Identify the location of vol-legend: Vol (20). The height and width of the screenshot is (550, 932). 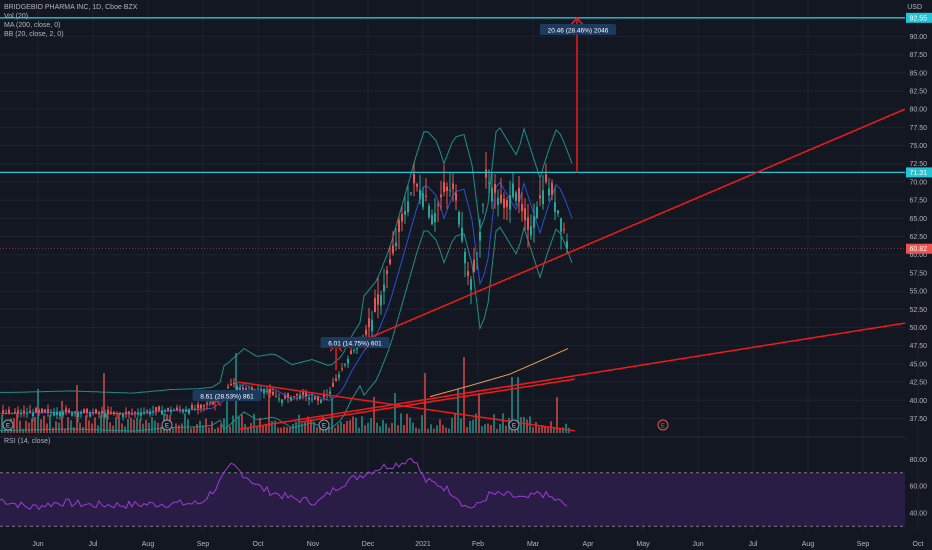
(16, 16).